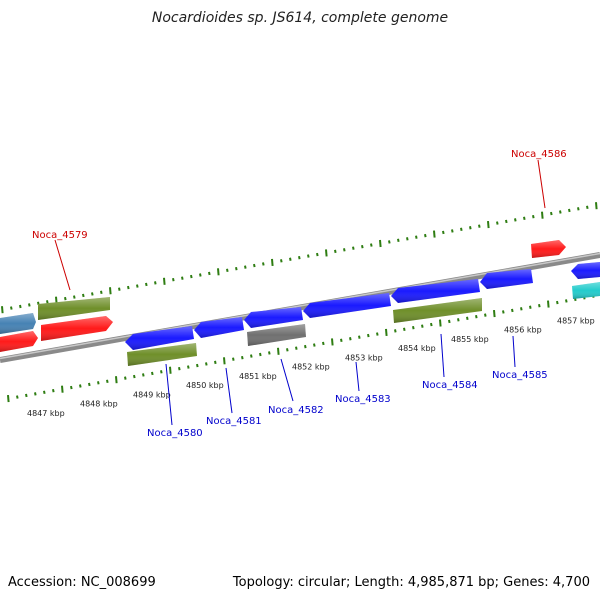 Image resolution: width=600 pixels, height=600 pixels. What do you see at coordinates (296, 410) in the screenshot?
I see `gene-label: Noca_4582` at bounding box center [296, 410].